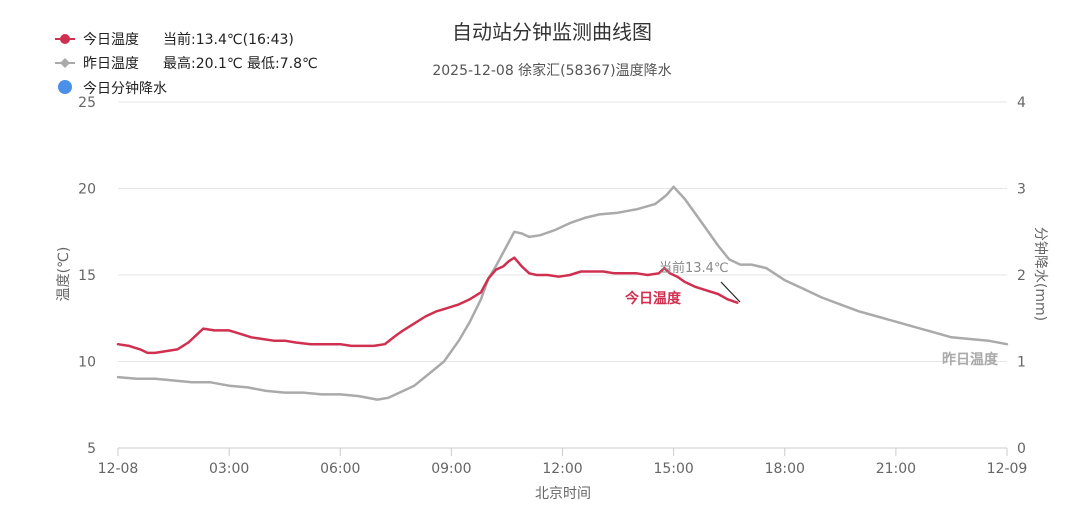 The width and height of the screenshot is (1080, 524). I want to click on y-right-tick-label-4: 4, so click(1021, 103).